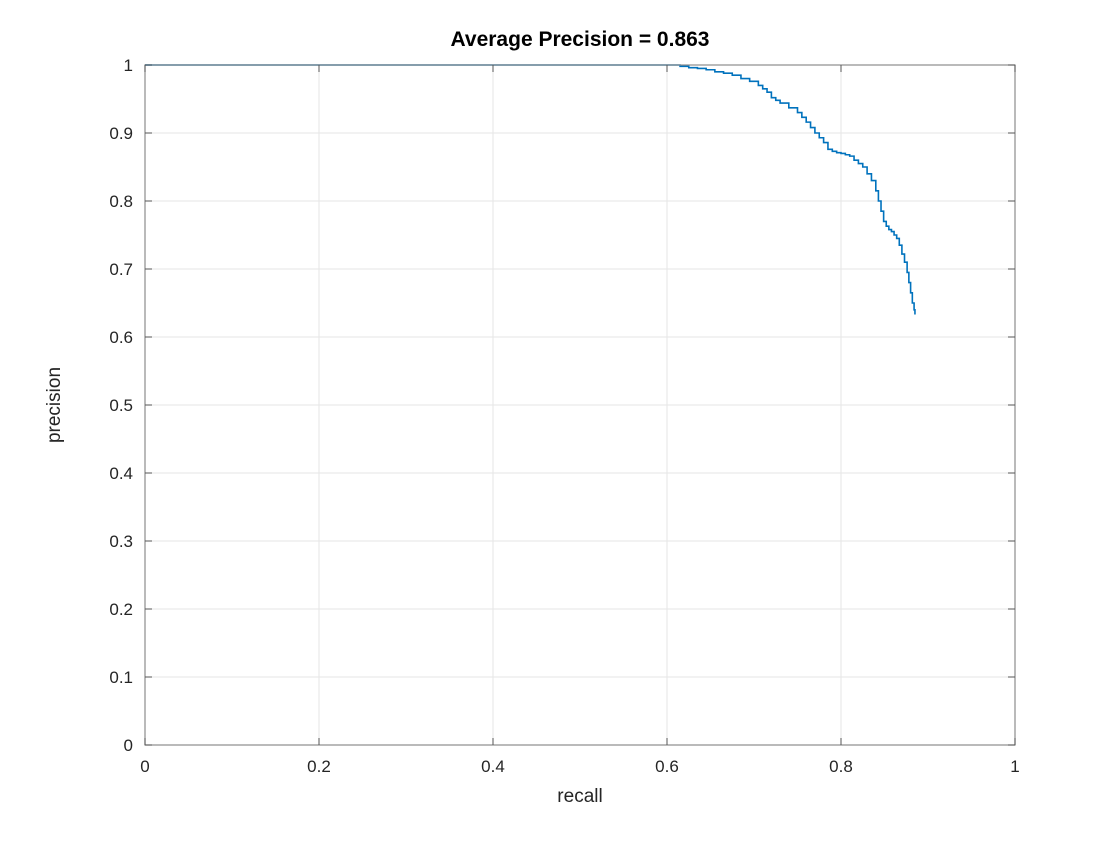 Image resolution: width=1120 pixels, height=845 pixels. What do you see at coordinates (121, 609) in the screenshot?
I see `y-tick-label: 0.2` at bounding box center [121, 609].